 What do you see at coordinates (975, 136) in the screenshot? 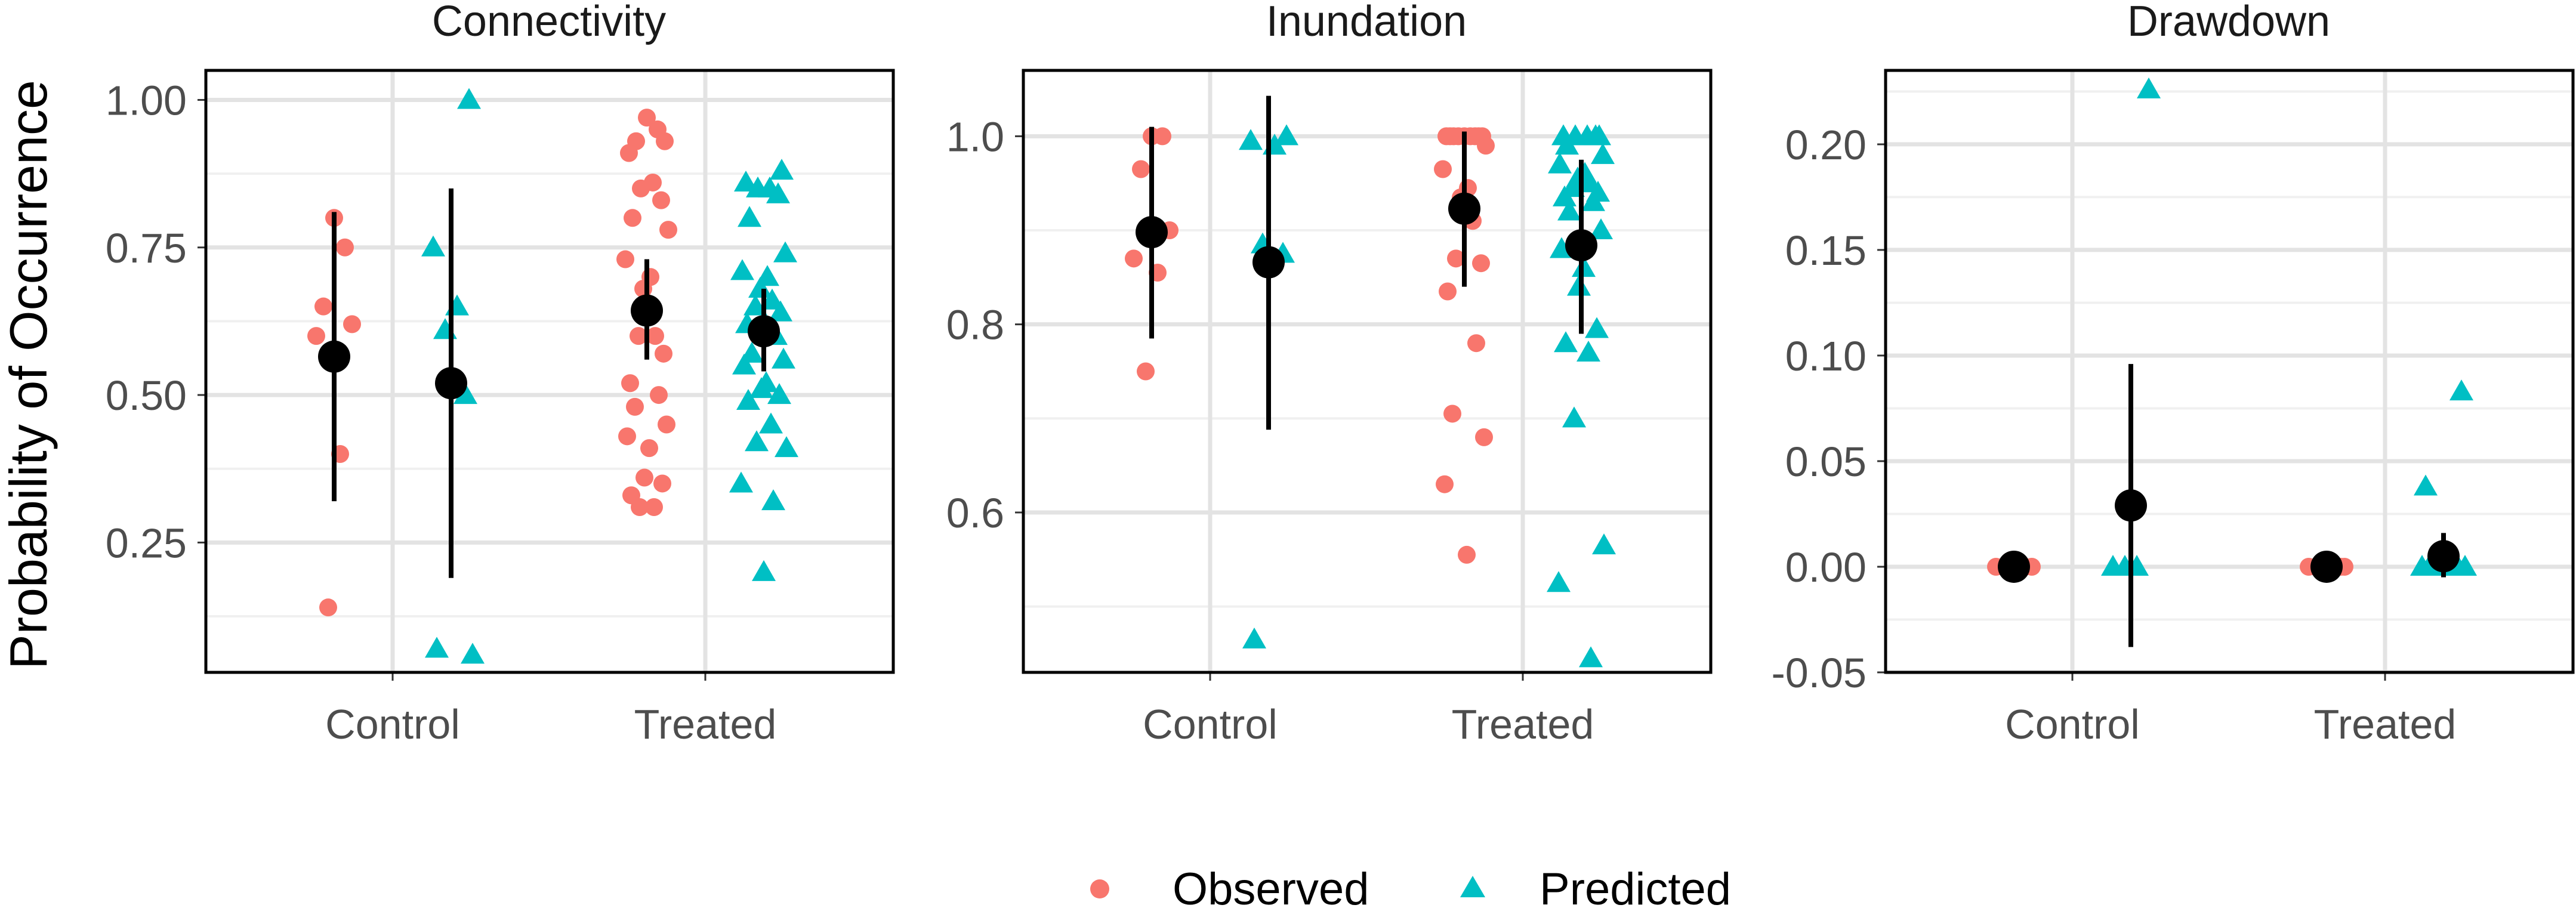
I see `y-tick-label: 1.0` at bounding box center [975, 136].